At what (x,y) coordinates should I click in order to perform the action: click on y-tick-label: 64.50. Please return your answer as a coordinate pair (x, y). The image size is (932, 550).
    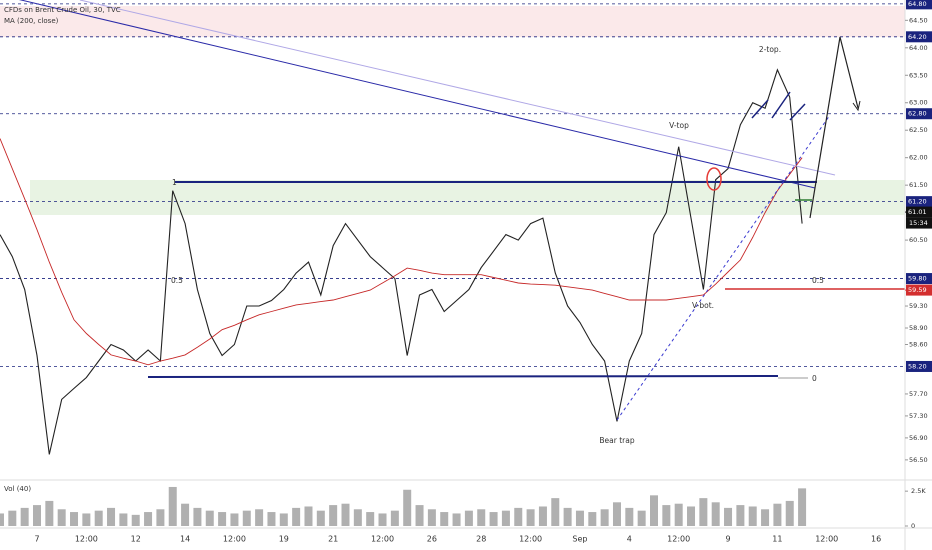
    Looking at the image, I should click on (918, 20).